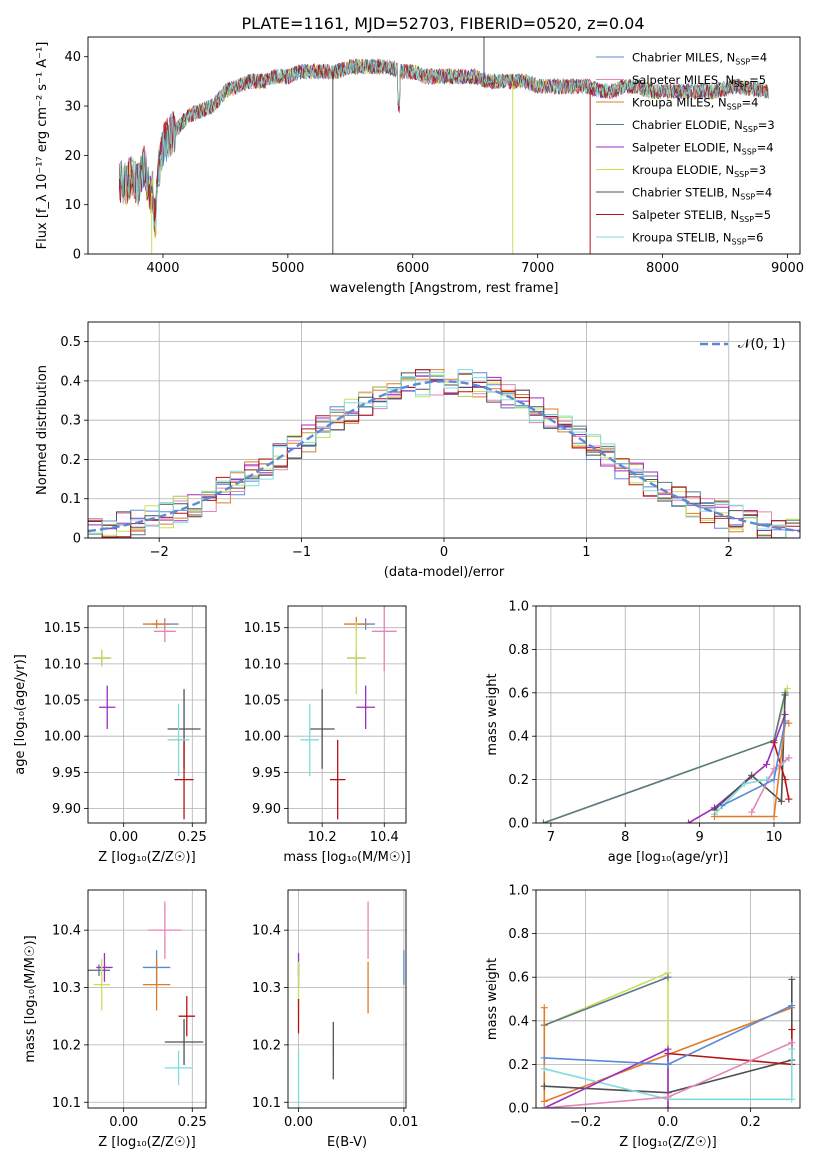 The height and width of the screenshot is (1170, 819). I want to click on y-tick-label: 1.0, so click(518, 607).